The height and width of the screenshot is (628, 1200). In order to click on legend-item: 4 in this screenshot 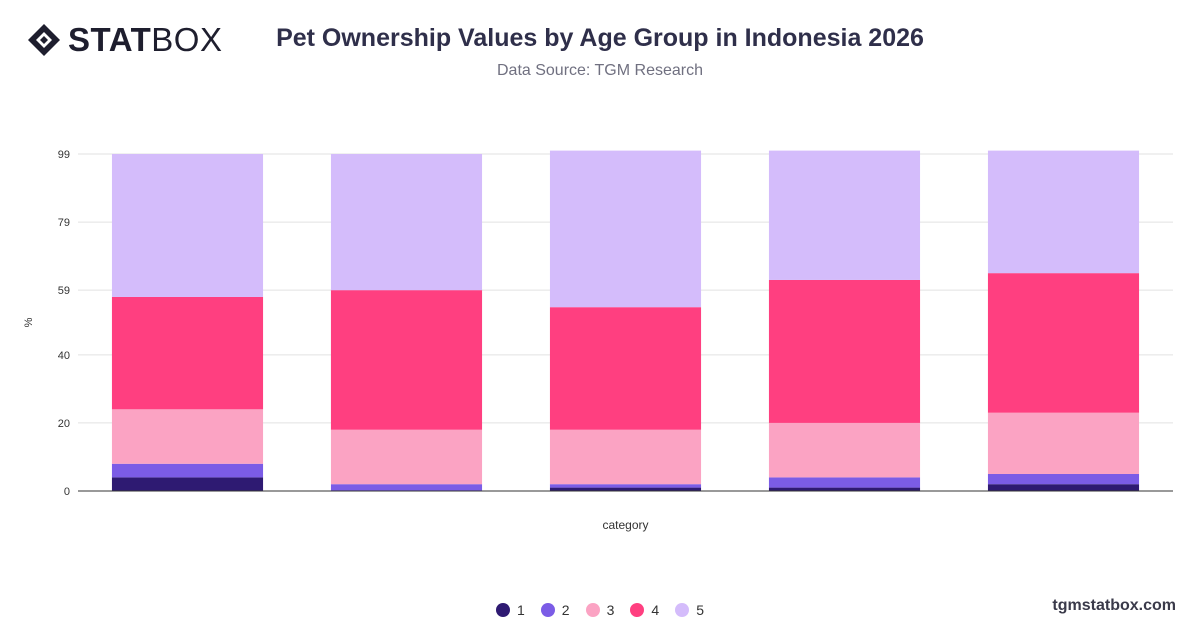, I will do `click(644, 610)`.